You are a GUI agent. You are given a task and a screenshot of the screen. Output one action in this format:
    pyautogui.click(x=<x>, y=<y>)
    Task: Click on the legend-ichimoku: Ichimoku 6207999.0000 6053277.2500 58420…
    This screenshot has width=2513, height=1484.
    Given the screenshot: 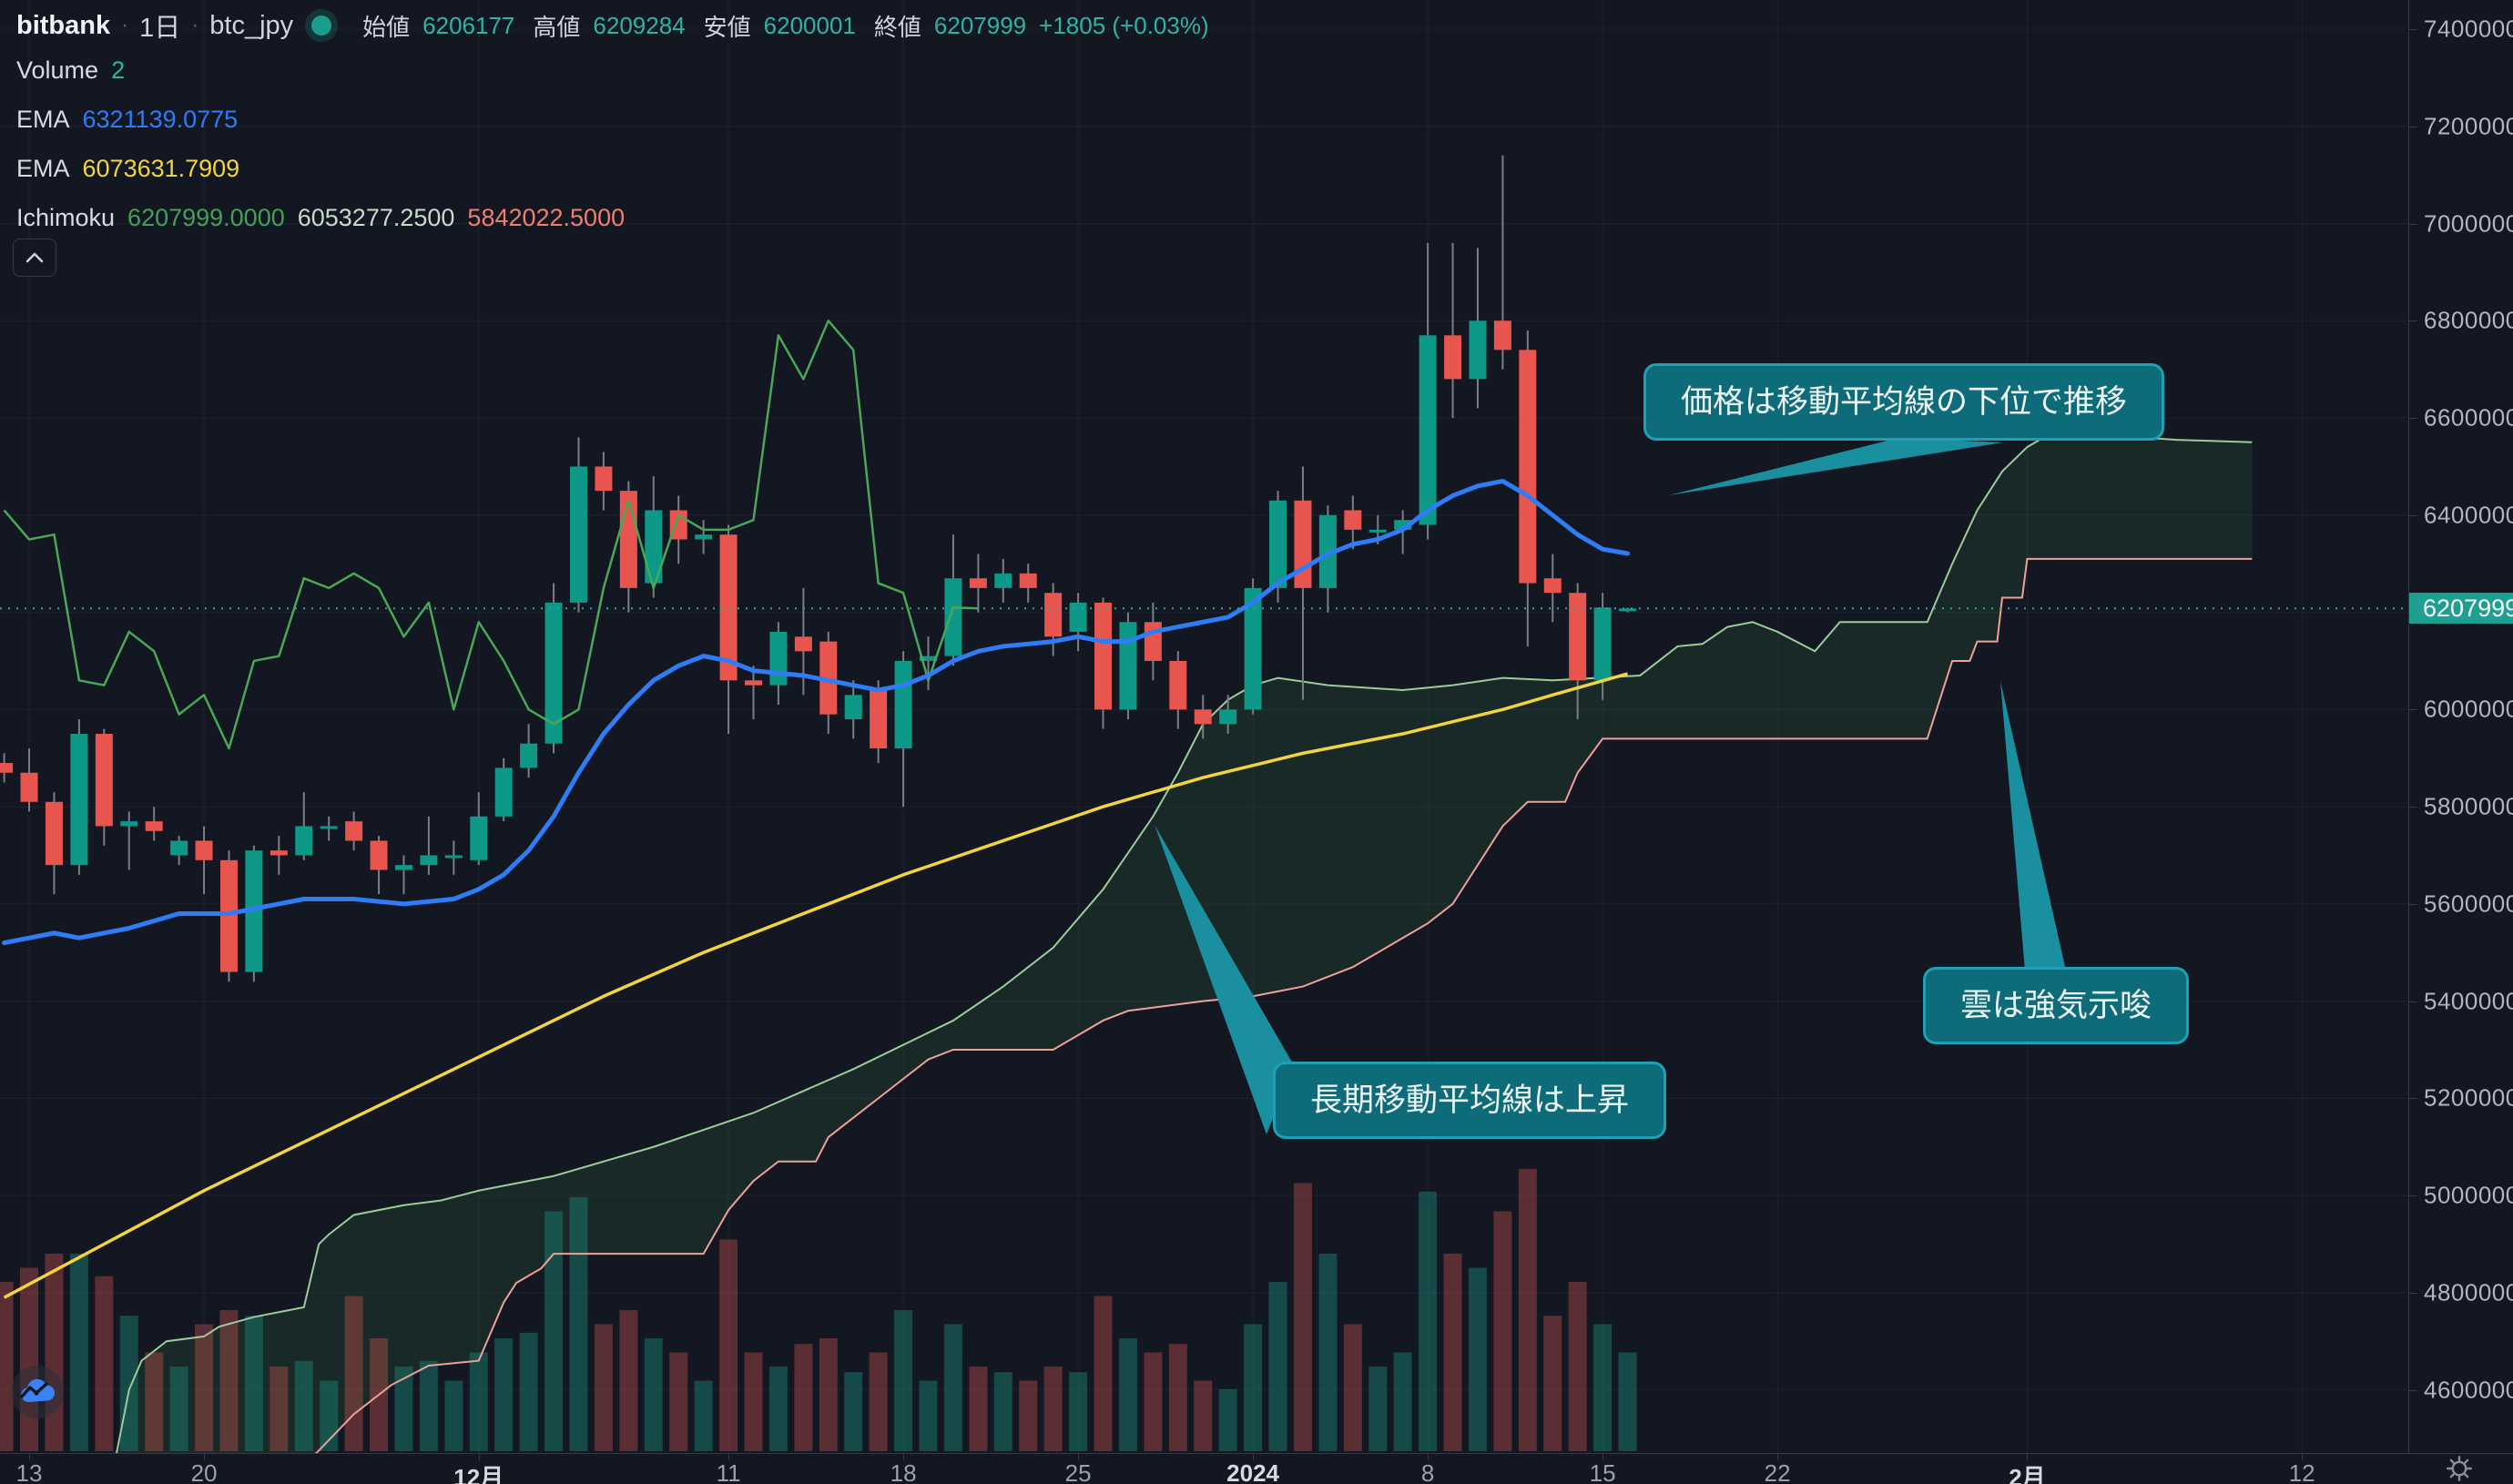 What is the action you would take?
    pyautogui.click(x=320, y=217)
    